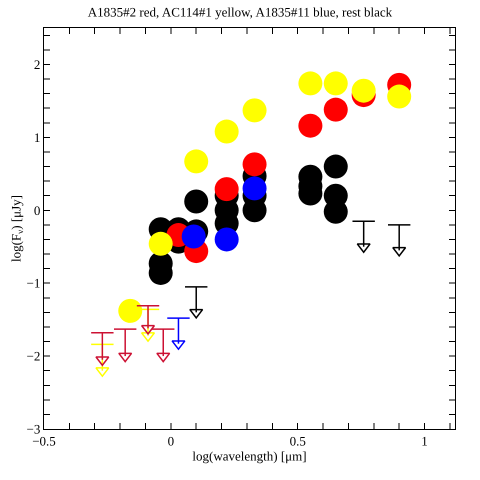 This screenshot has height=480, width=480. I want to click on y-tick-label: −2, so click(33, 356).